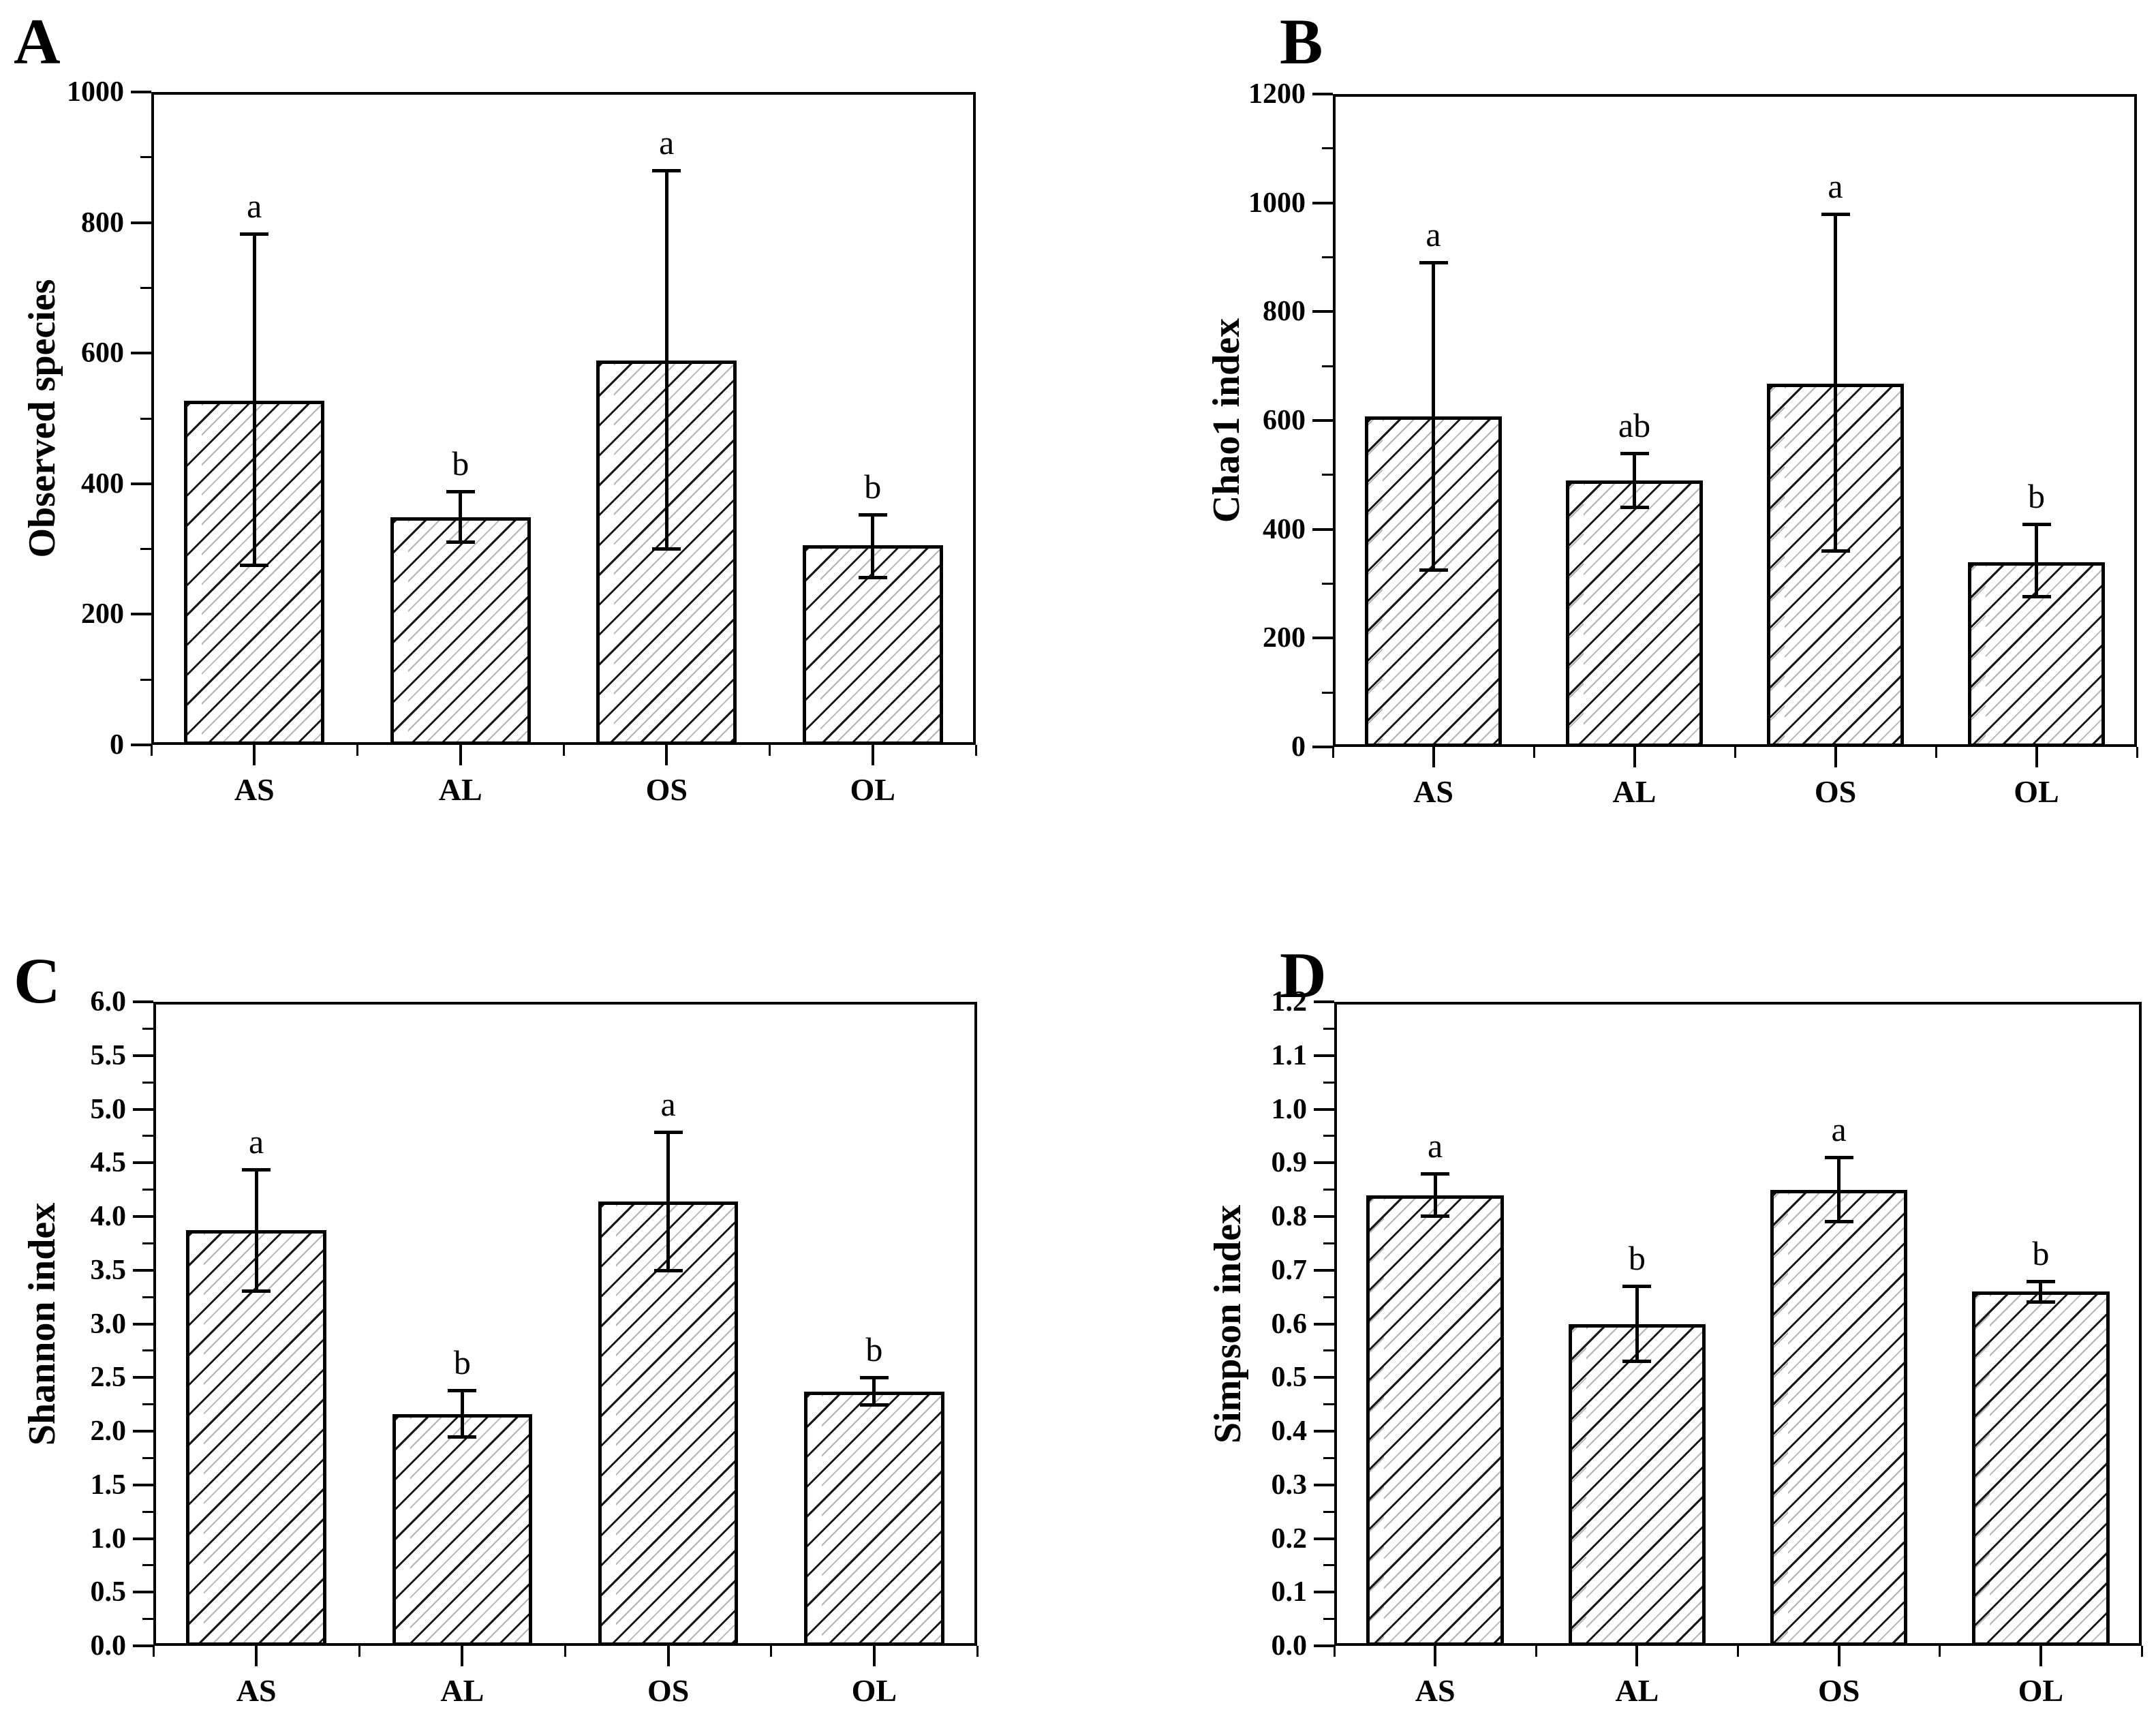 The width and height of the screenshot is (2156, 1714). Describe the element at coordinates (874, 1378) in the screenshot. I see `error-cap-top-C-OL` at that location.